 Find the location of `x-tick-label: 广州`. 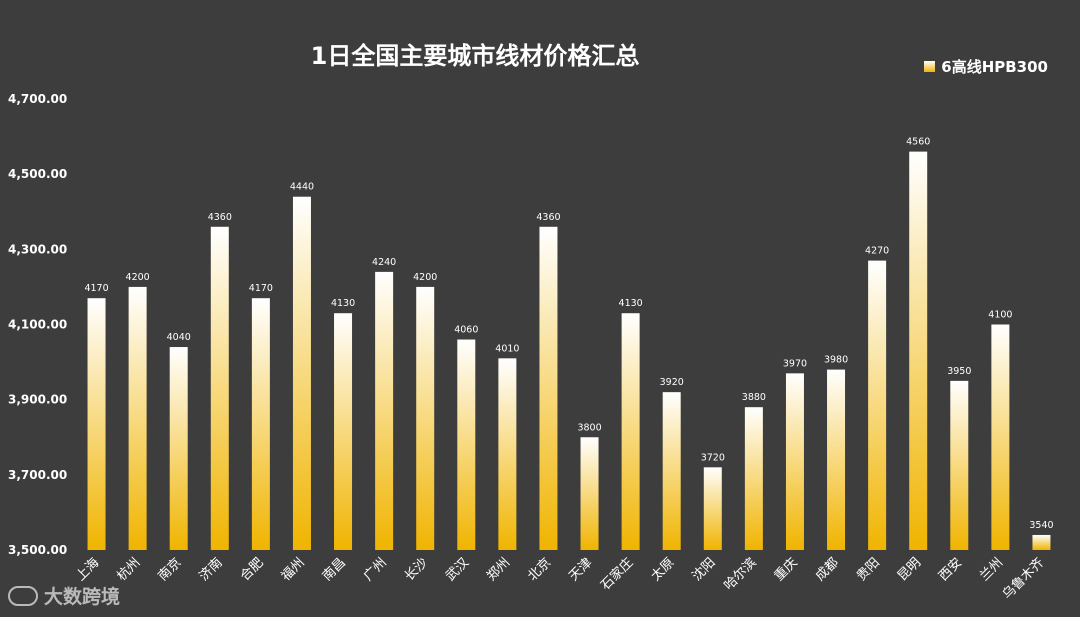

x-tick-label: 广州 is located at coordinates (375, 569).